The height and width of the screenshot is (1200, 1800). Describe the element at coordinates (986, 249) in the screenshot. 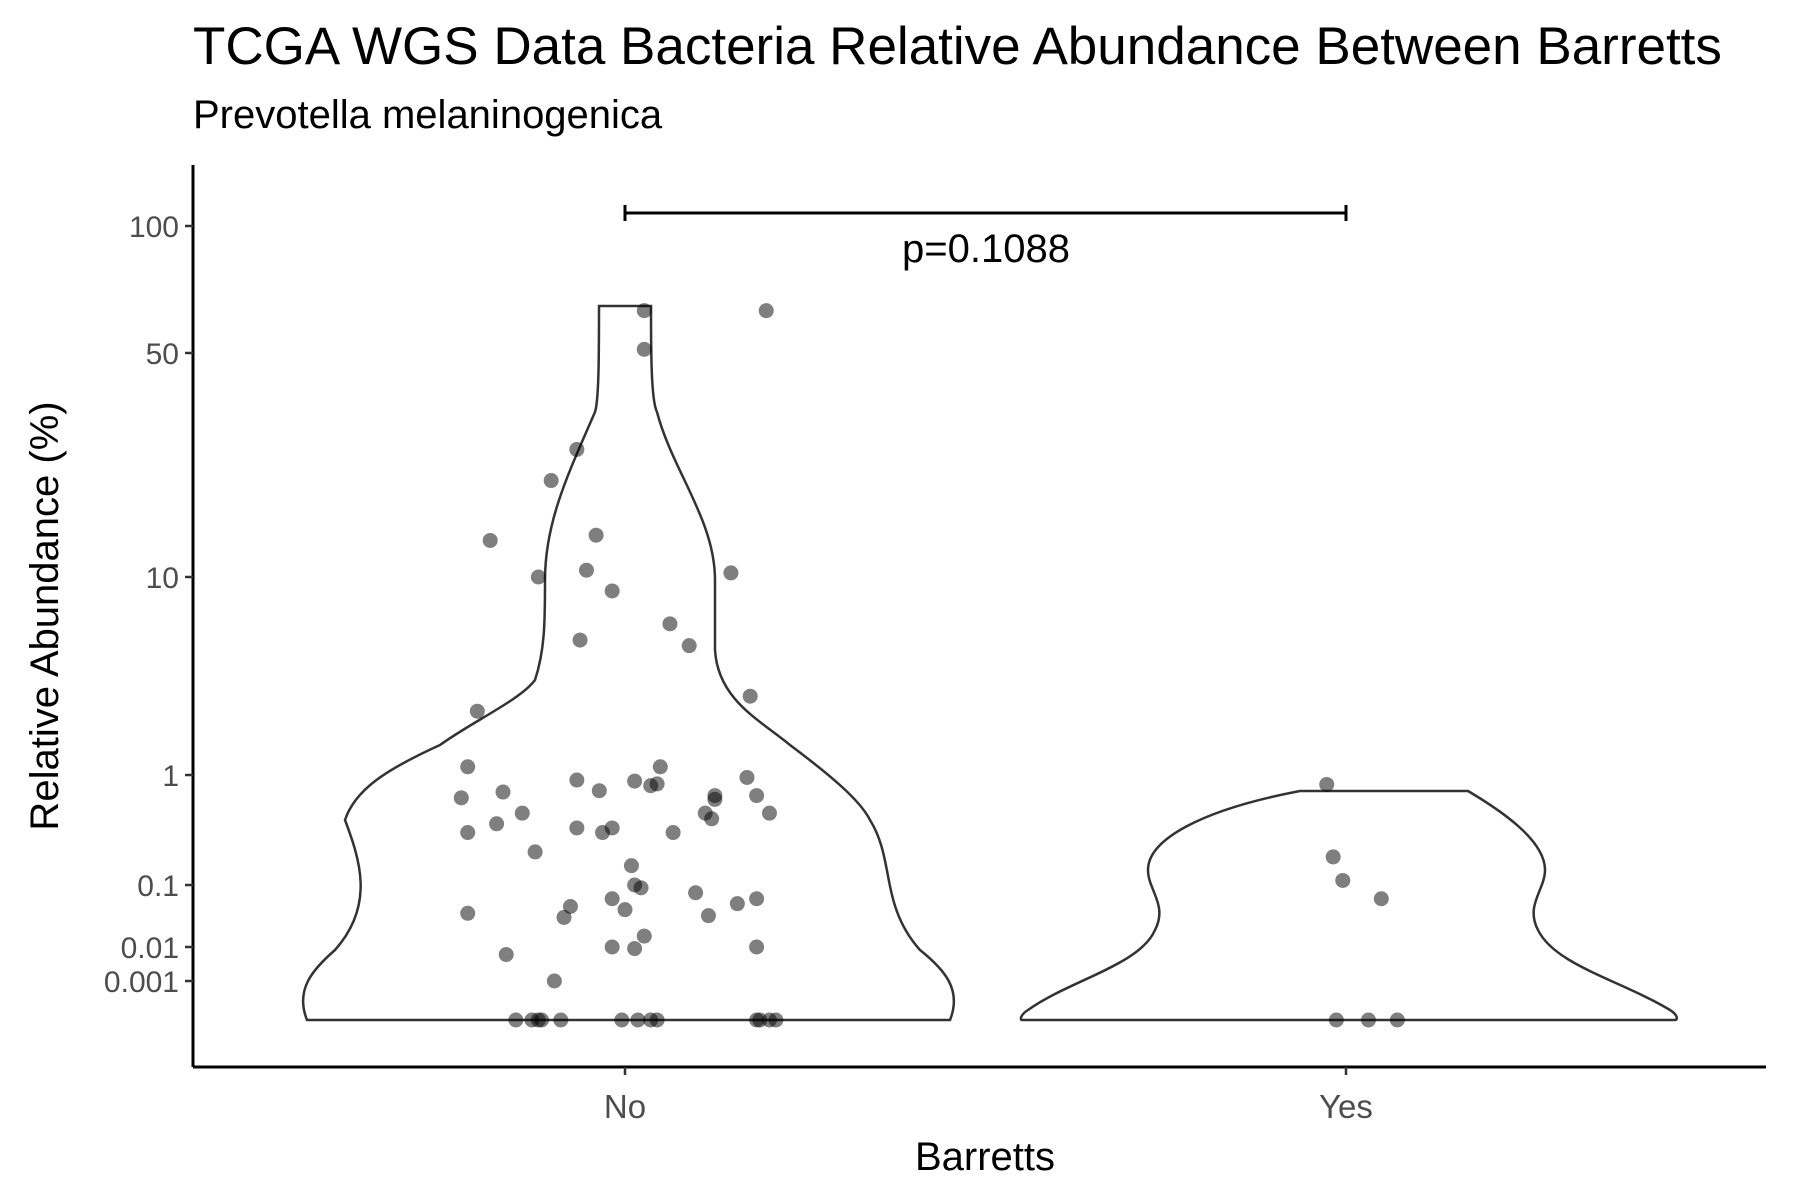

I see `p-value-label: p=0.1088` at that location.